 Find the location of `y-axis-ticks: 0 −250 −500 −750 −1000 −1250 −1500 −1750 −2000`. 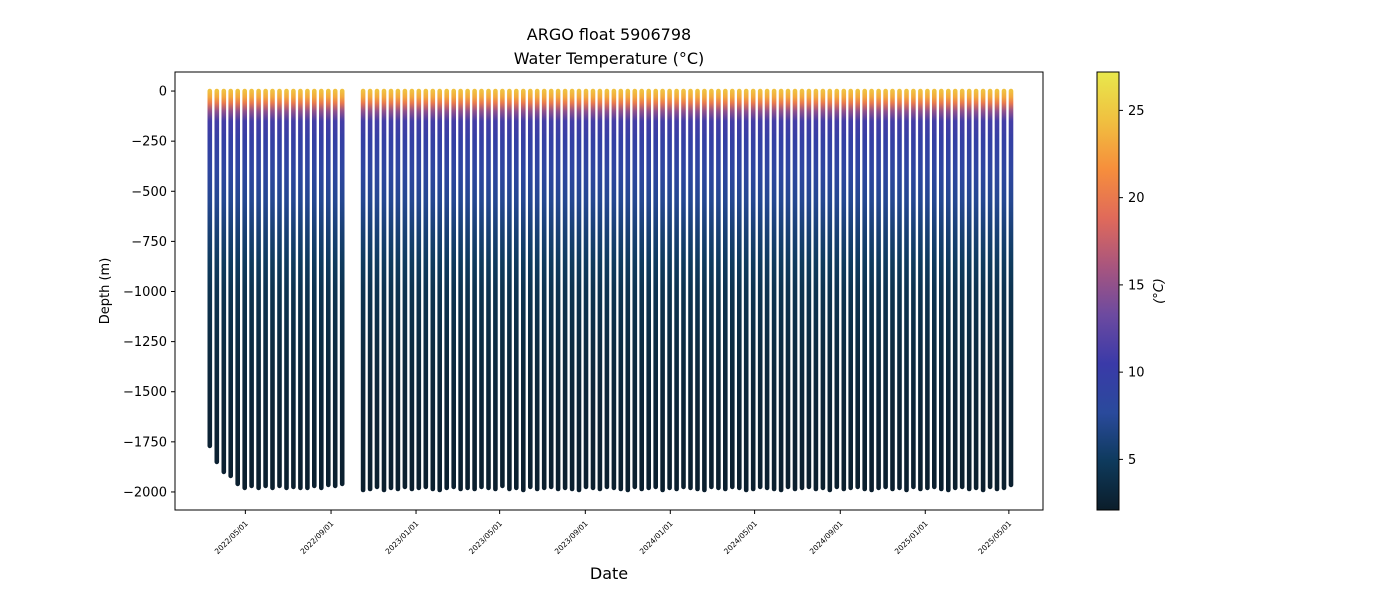

y-axis-ticks: 0 −250 −500 −750 −1000 −1250 −1500 −1750 −2000 is located at coordinates (149, 292).